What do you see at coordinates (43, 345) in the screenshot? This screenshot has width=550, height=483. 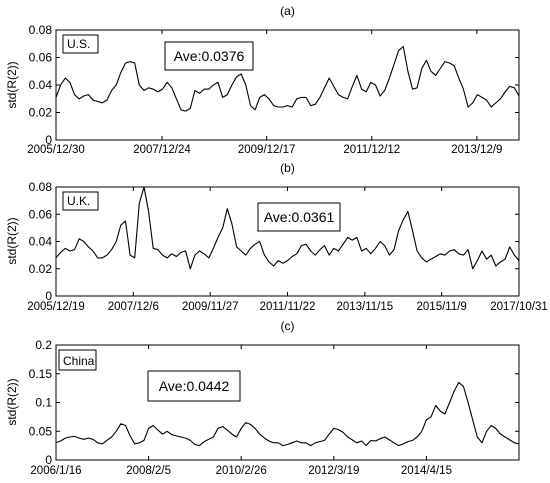 I see `y-tick-label: 0.2` at bounding box center [43, 345].